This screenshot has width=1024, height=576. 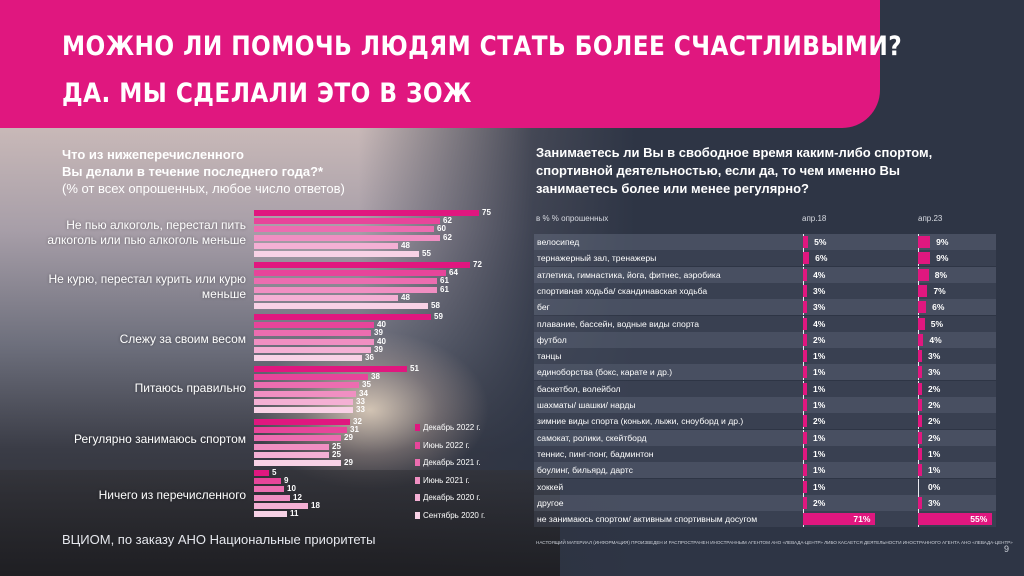 What do you see at coordinates (765, 372) in the screenshot?
I see `table-row: единоборства (бокс, карате и др.) 1% 3%` at bounding box center [765, 372].